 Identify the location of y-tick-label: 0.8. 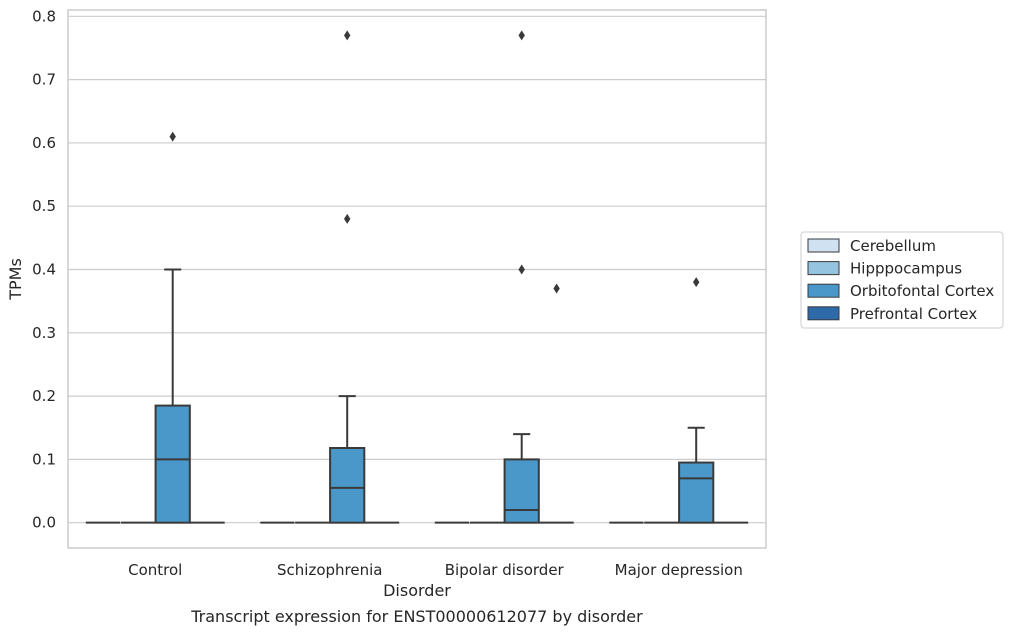
(44, 16).